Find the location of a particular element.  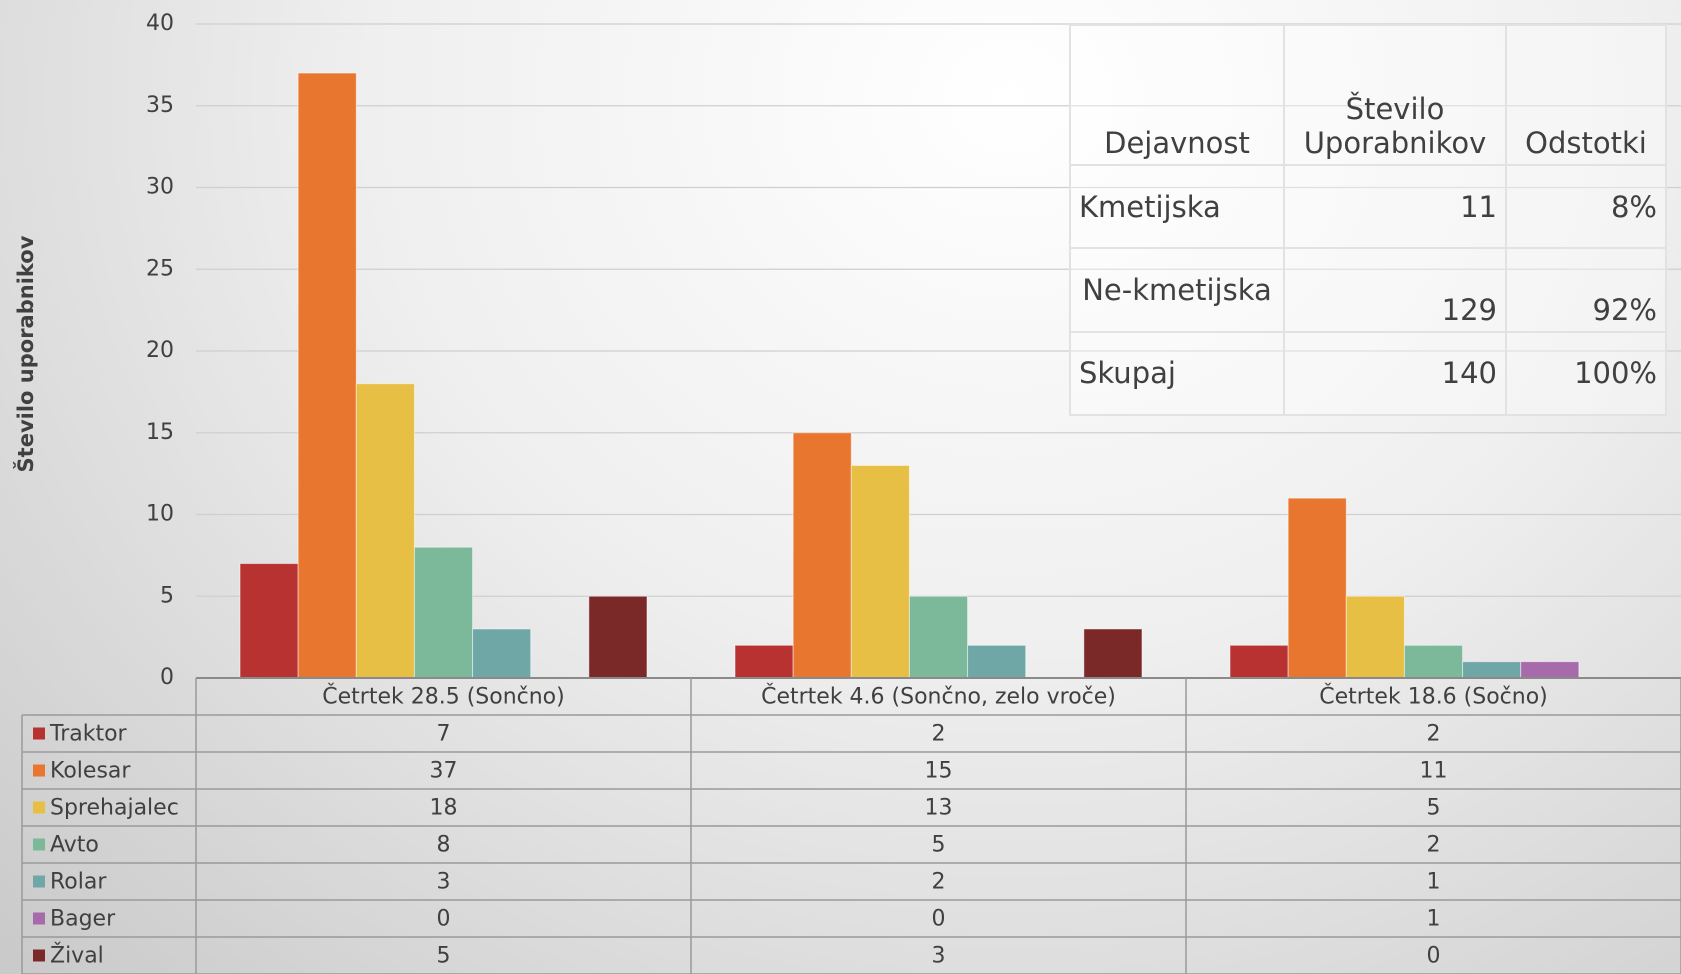

table-cell: 92% is located at coordinates (1586, 290).